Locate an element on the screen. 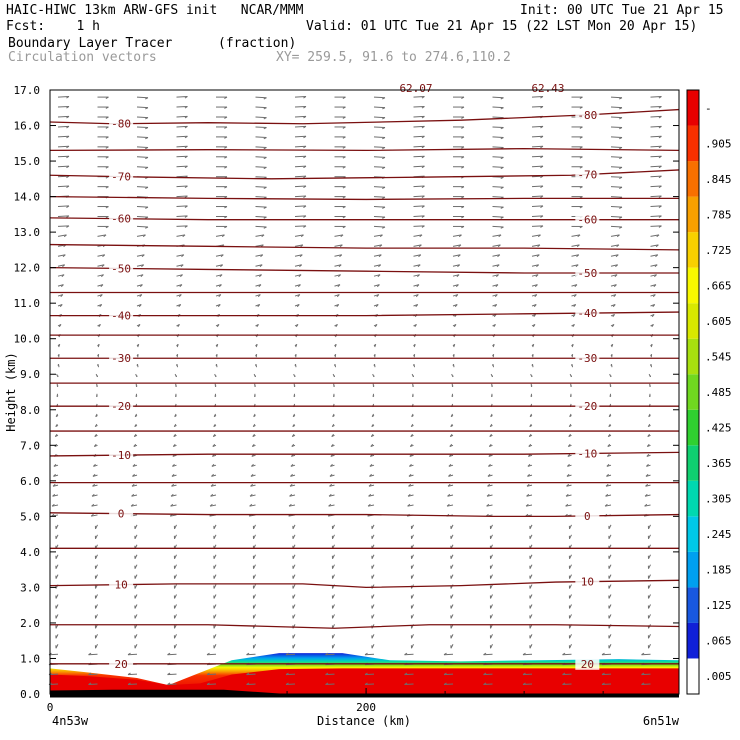 This screenshot has height=740, width=740. y-tick-label: 10.0 is located at coordinates (27, 339).